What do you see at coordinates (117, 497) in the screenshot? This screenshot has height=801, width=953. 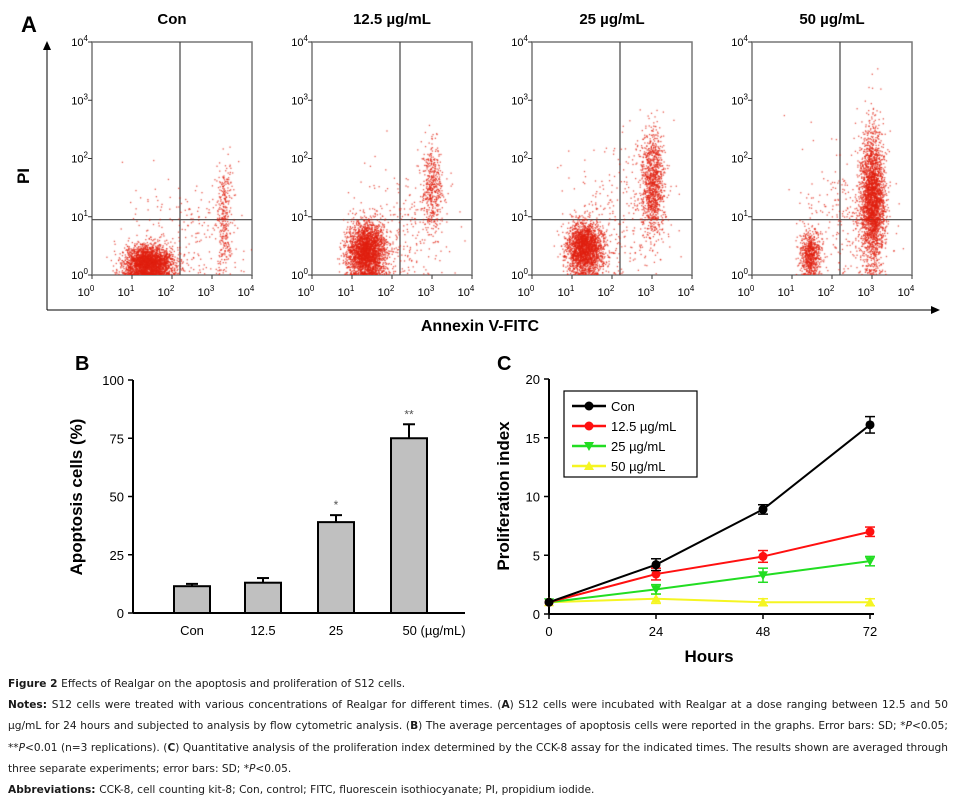 I see `y-tick-label: 50` at bounding box center [117, 497].